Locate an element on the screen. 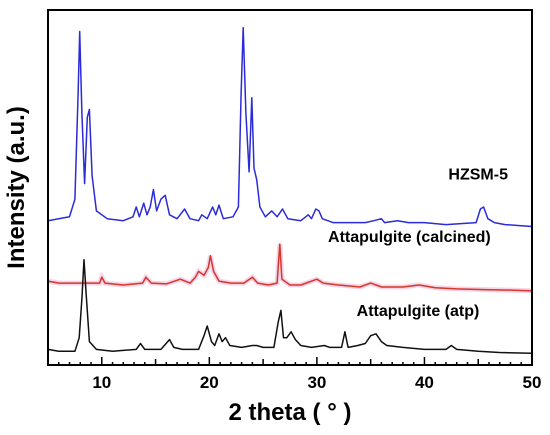  series-label-1: Attapulgite (calcined) is located at coordinates (409, 237).